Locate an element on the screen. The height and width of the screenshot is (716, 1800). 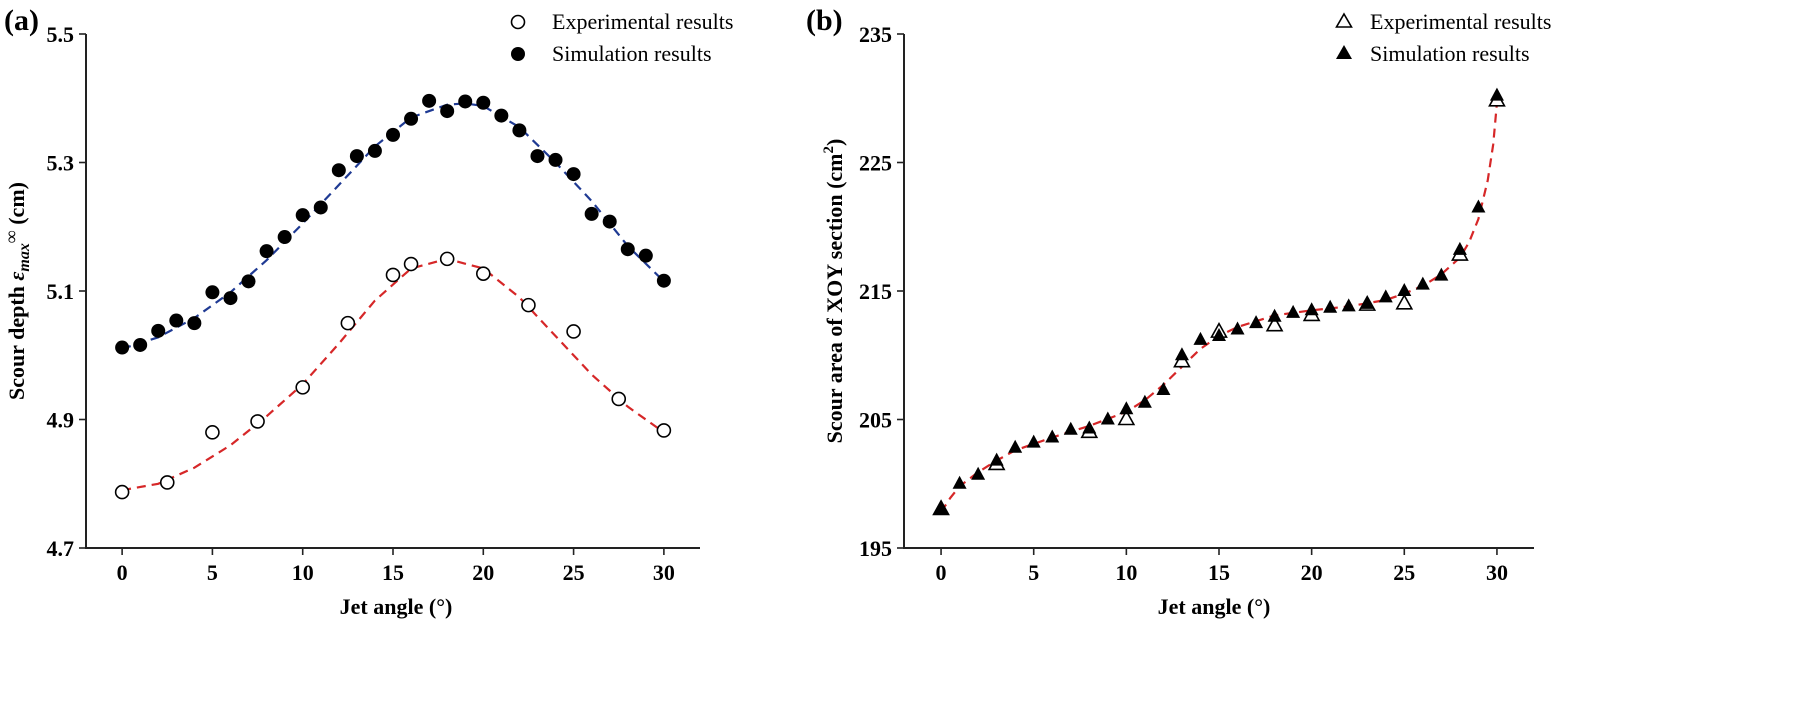
panel-a-legend-experimental-label: Experimental results is located at coordinates (642, 21).